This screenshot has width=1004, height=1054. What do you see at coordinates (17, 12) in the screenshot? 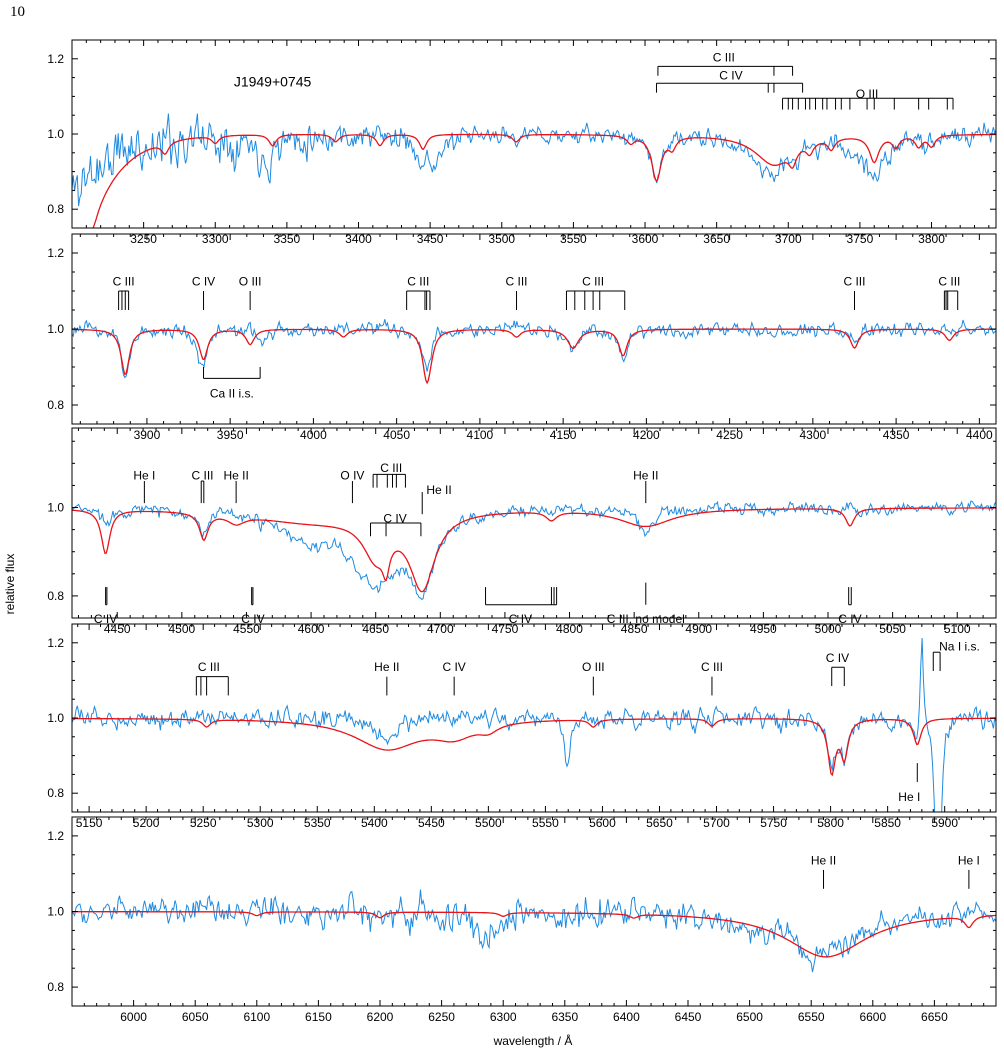
I see `page-number: 10` at bounding box center [17, 12].